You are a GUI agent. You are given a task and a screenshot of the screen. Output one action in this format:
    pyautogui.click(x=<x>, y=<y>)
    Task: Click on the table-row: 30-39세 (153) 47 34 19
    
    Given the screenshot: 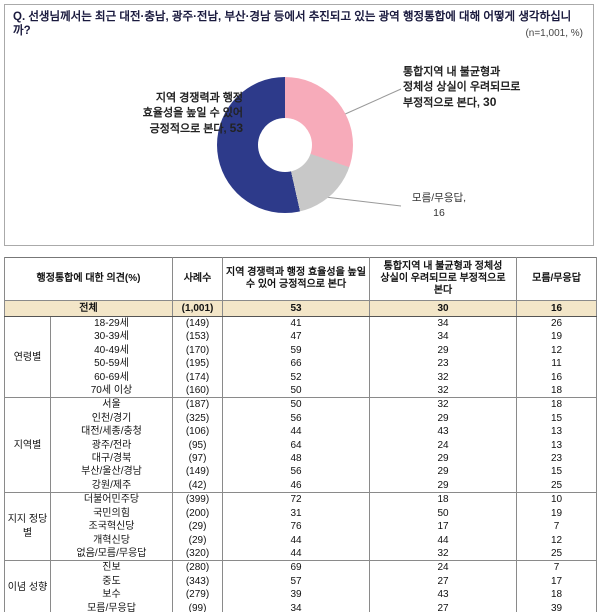 What is the action you would take?
    pyautogui.click(x=301, y=337)
    